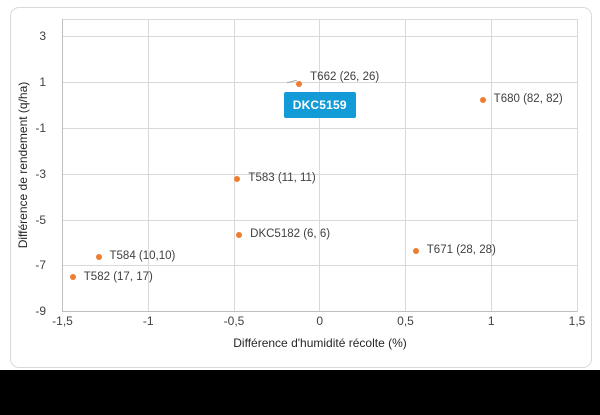 This screenshot has width=600, height=415. I want to click on point-label-t582: T582 (17, 17), so click(118, 276).